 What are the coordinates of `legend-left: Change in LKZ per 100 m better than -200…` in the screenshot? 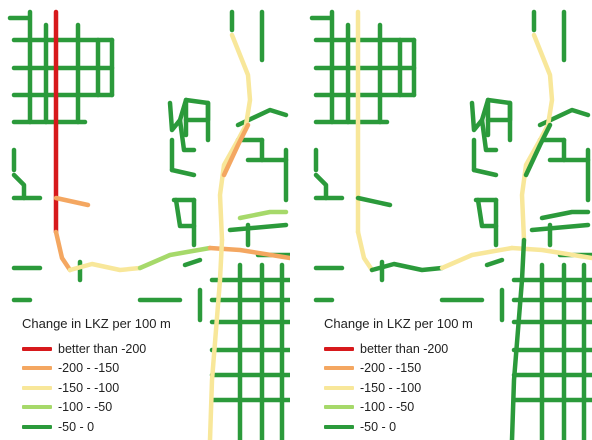 It's located at (96, 376).